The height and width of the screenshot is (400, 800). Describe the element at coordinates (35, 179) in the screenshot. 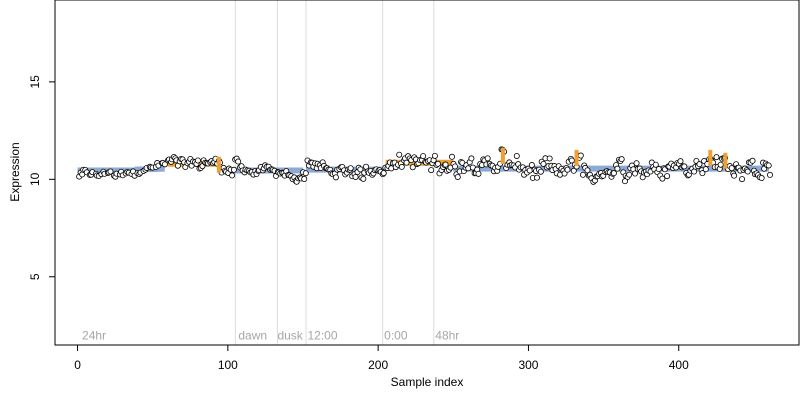

I see `y-tick-label: 10` at that location.